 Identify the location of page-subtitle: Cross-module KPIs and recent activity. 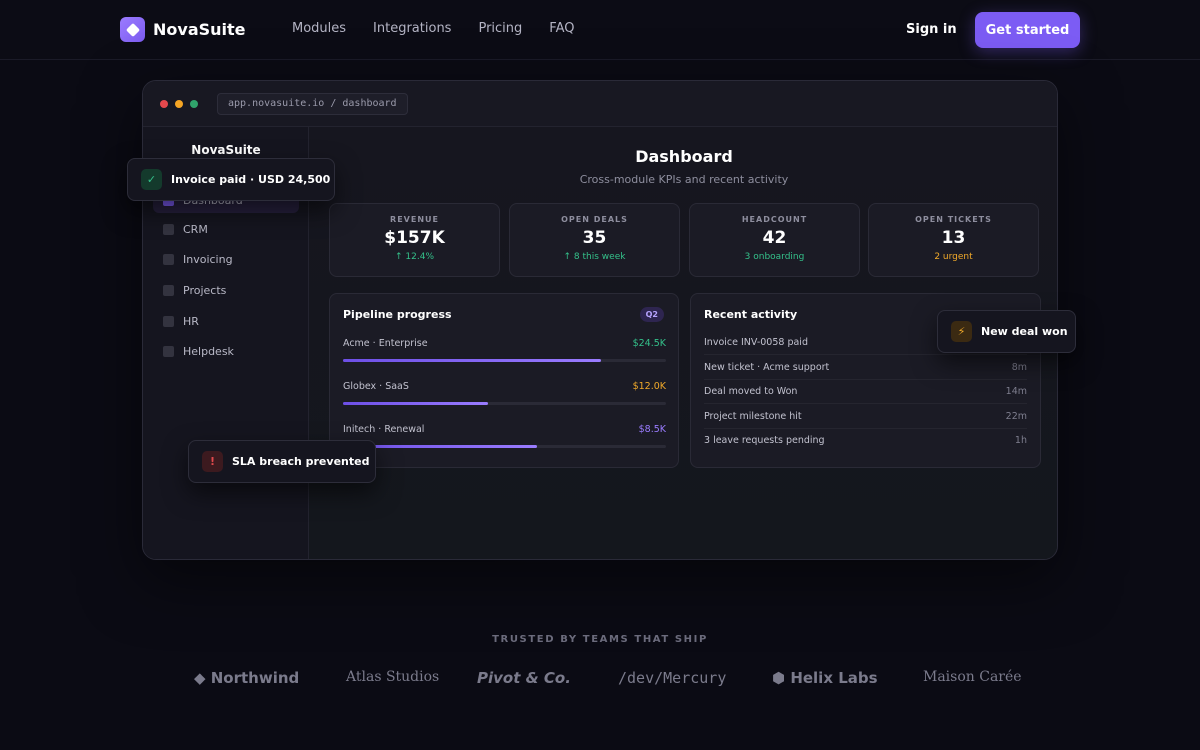
(684, 179).